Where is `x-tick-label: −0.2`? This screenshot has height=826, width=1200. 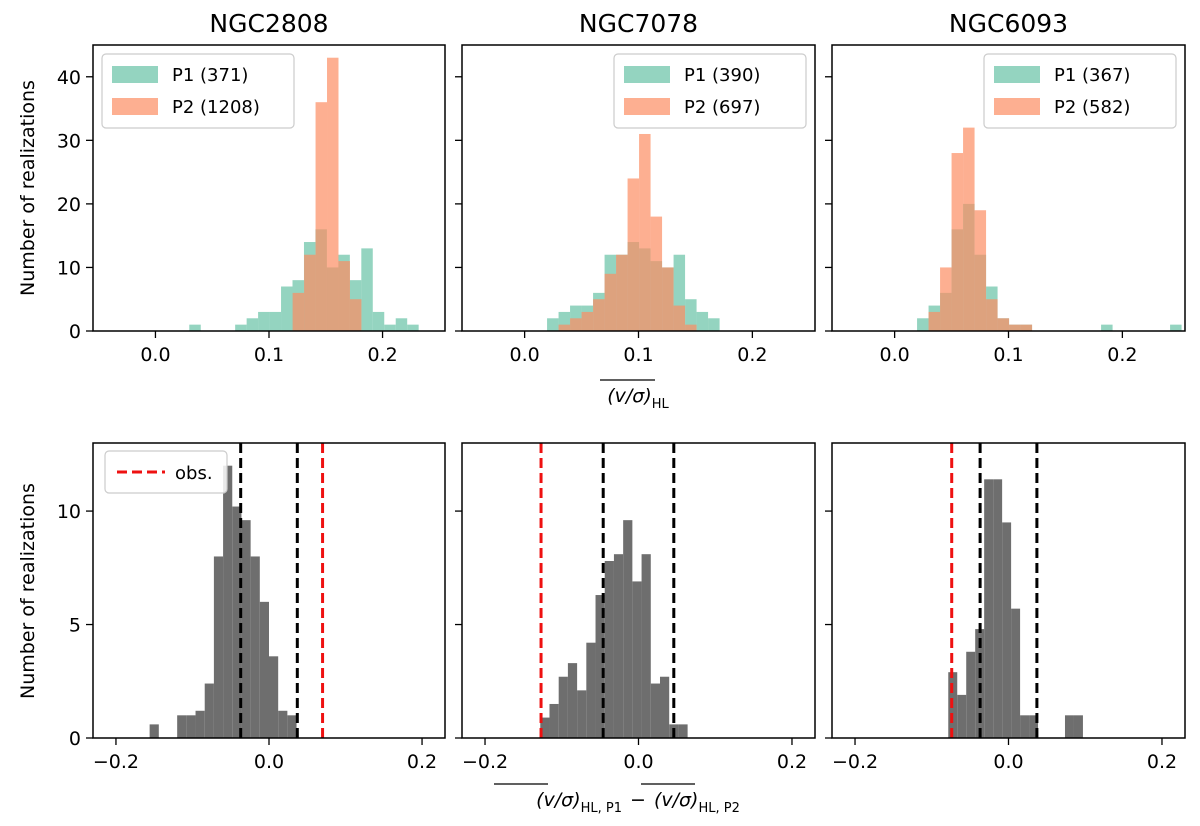
x-tick-label: −0.2 is located at coordinates (116, 762).